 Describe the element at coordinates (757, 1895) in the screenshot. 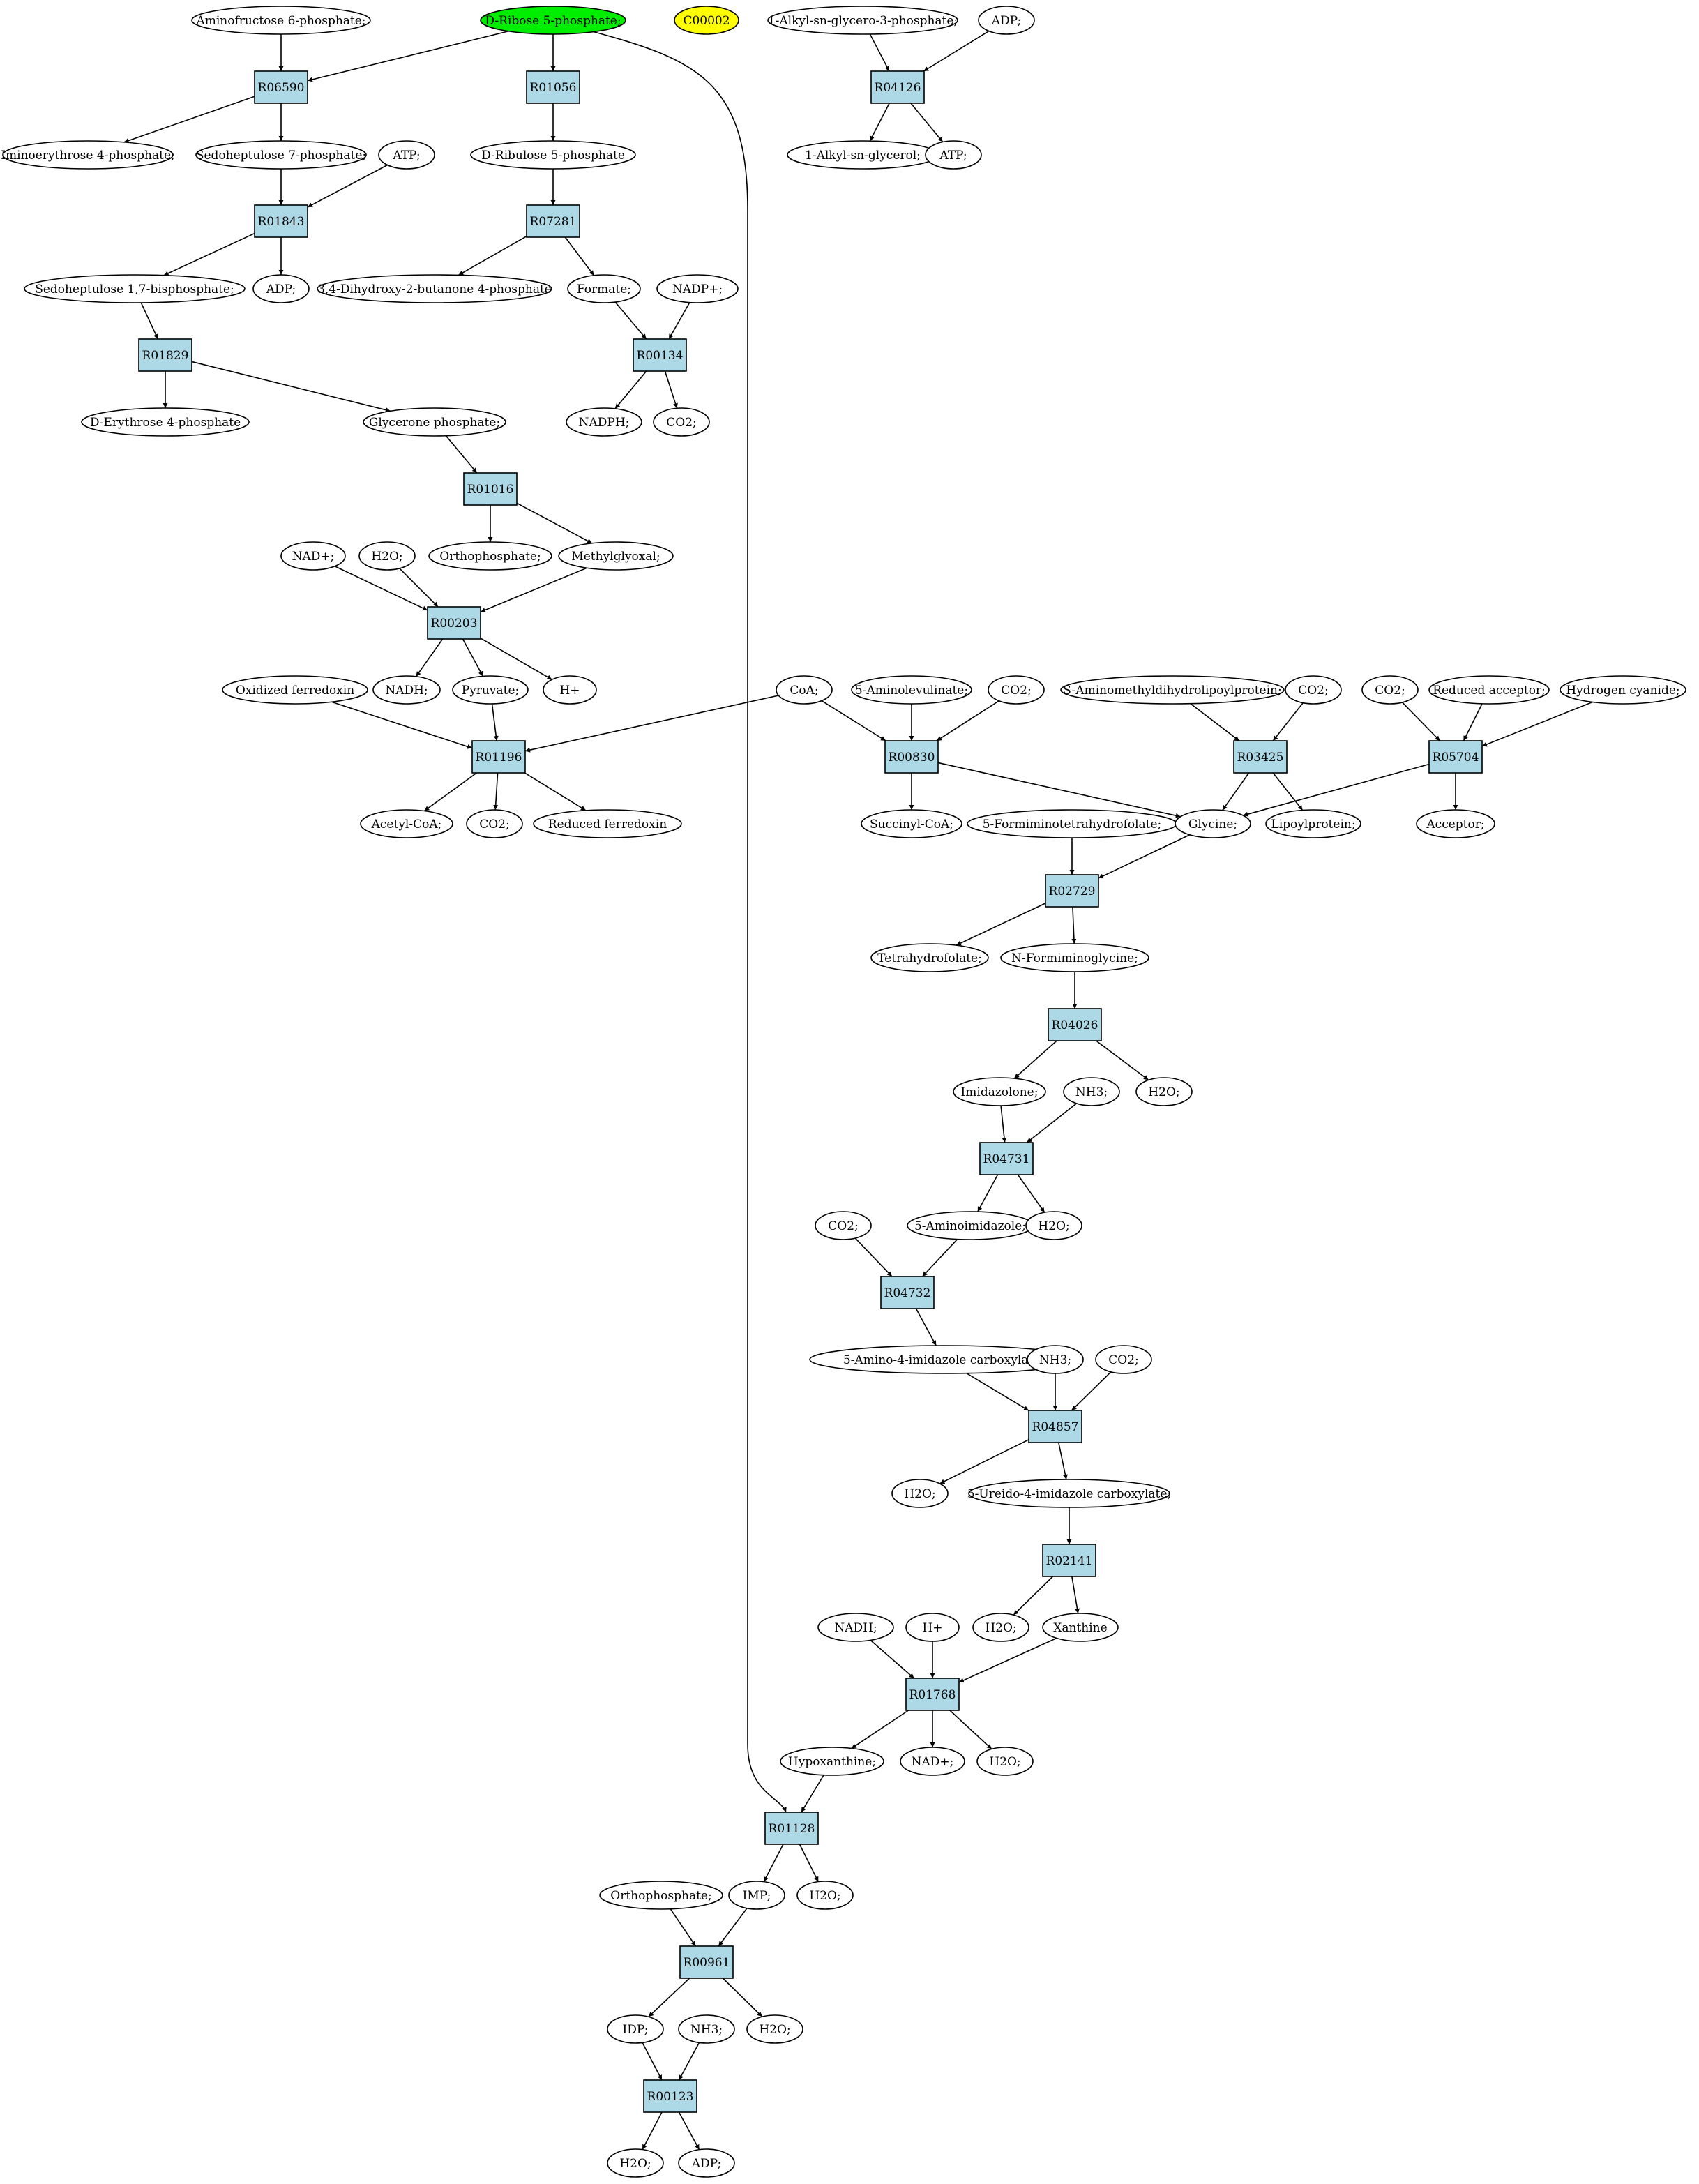

I see `compound-imp: IMP;` at that location.